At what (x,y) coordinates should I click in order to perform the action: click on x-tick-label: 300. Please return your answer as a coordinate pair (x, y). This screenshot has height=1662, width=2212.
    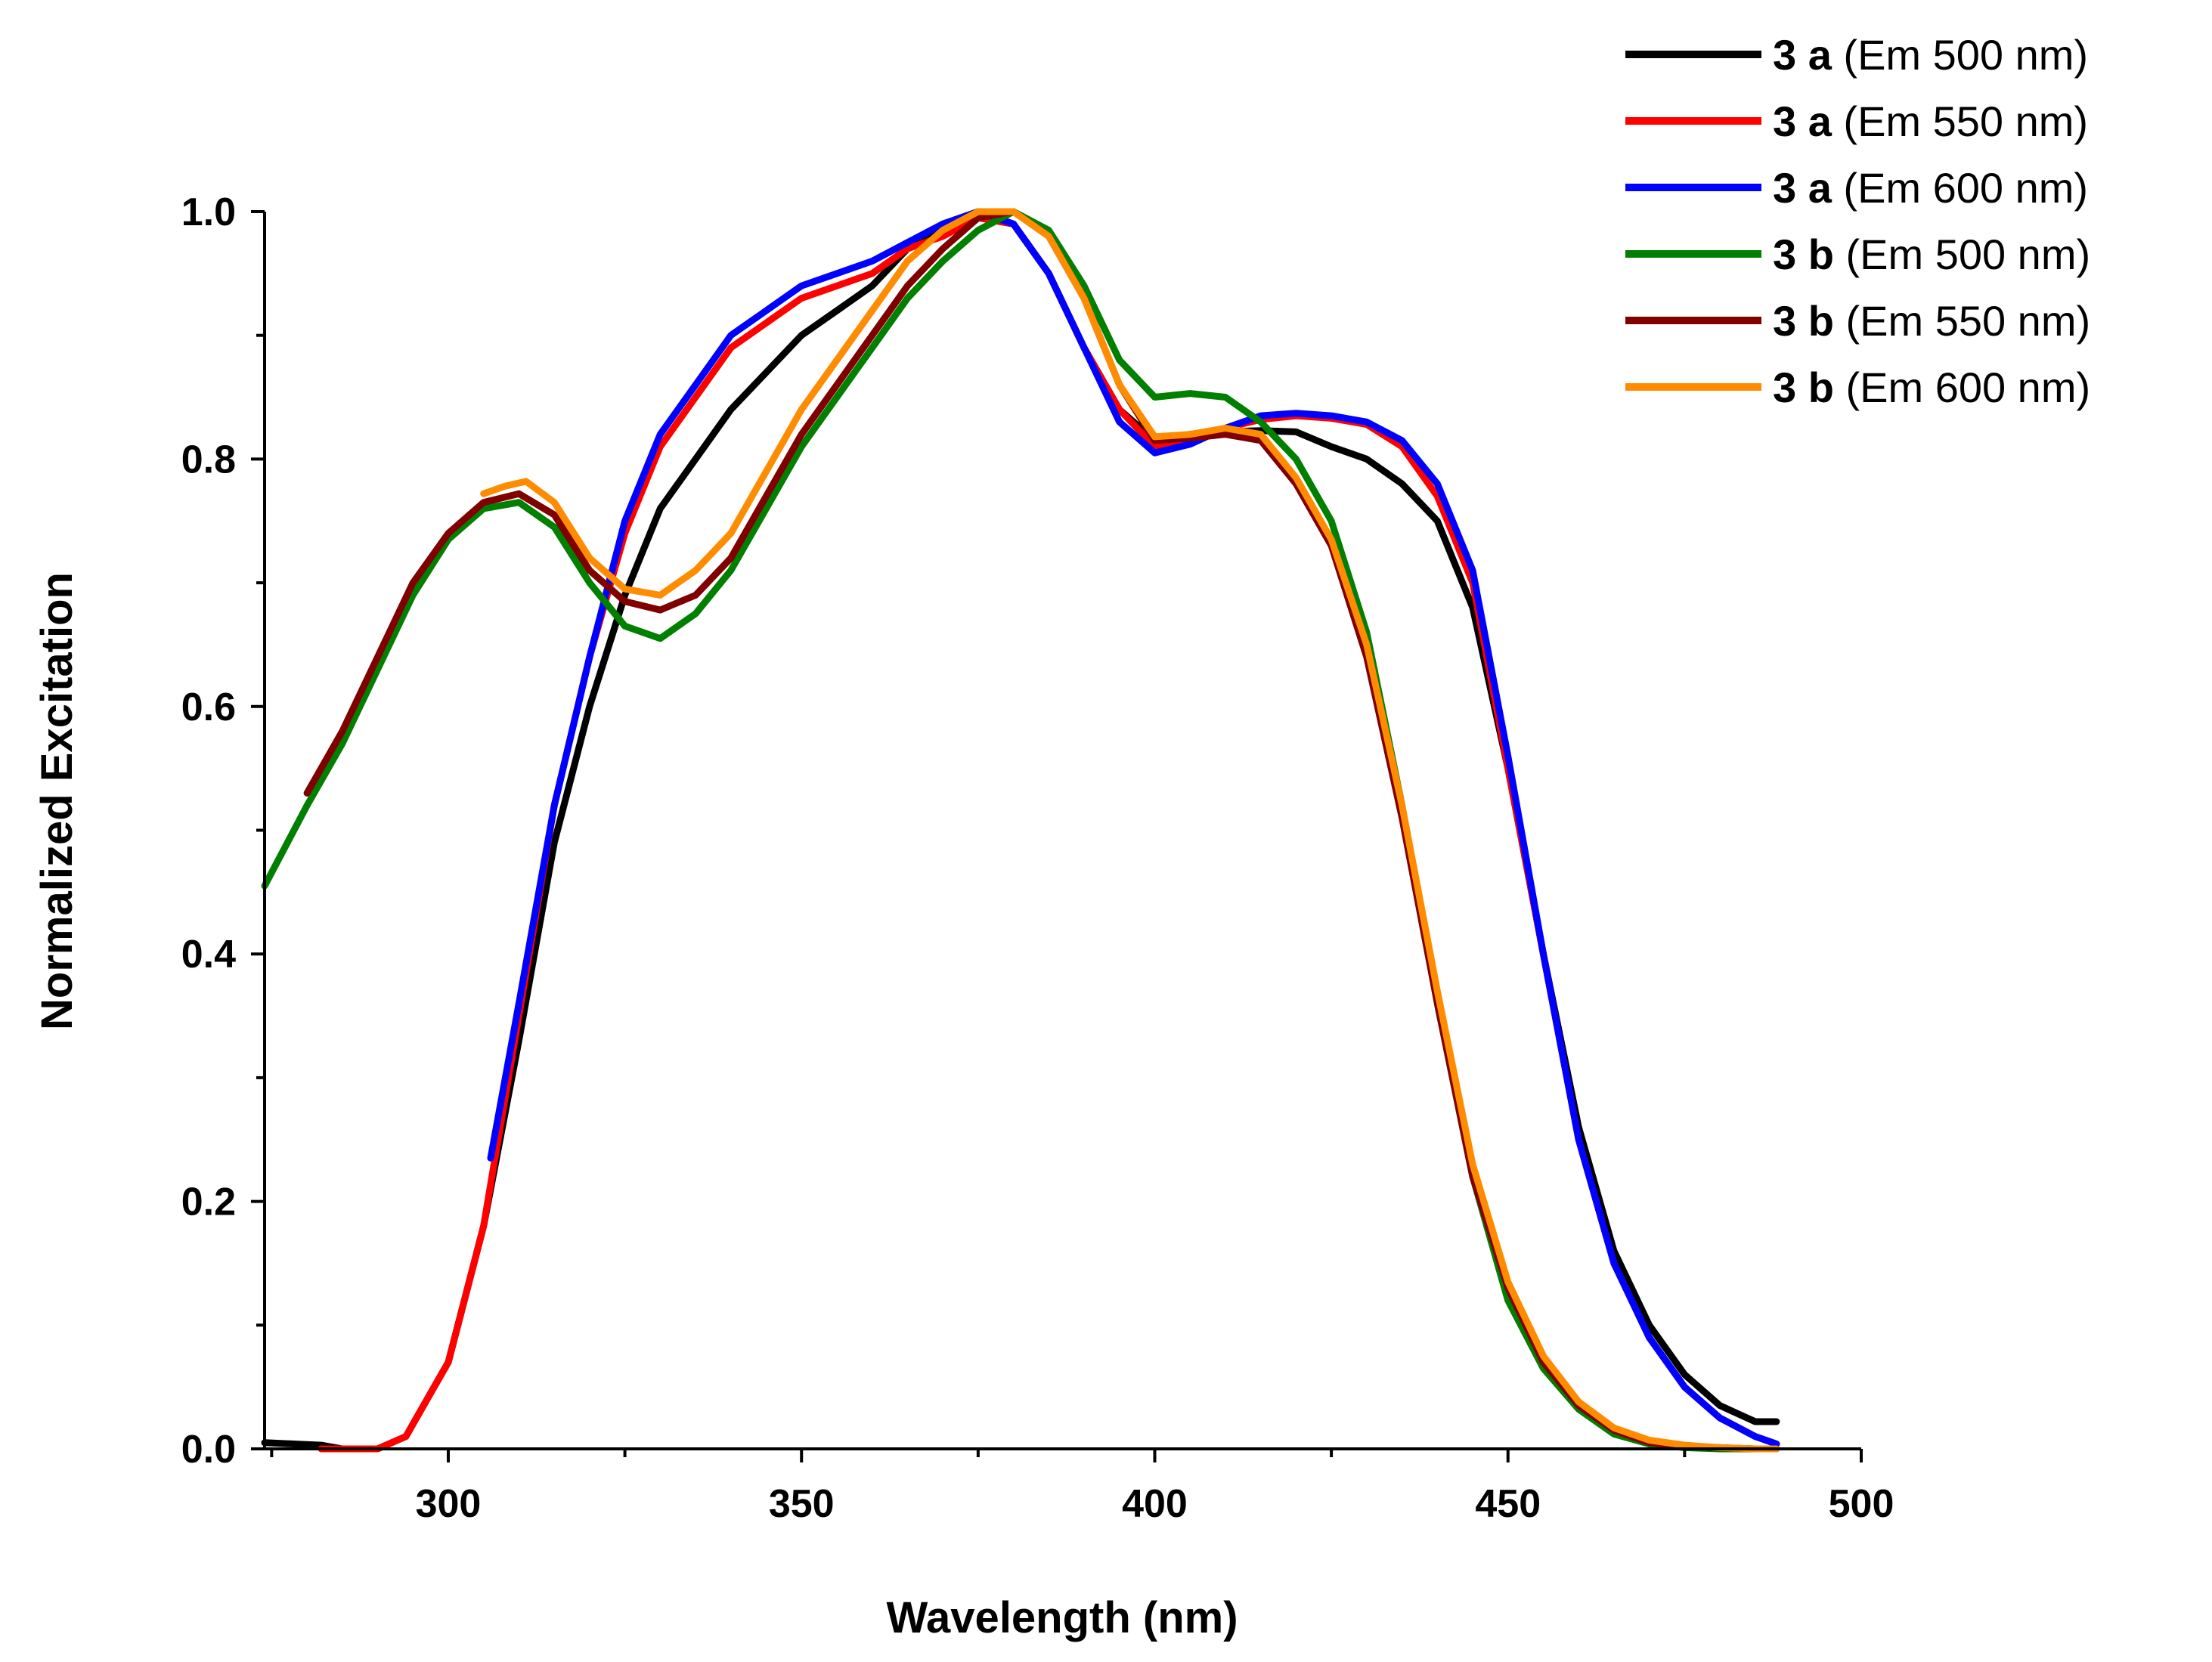
    Looking at the image, I should click on (449, 1504).